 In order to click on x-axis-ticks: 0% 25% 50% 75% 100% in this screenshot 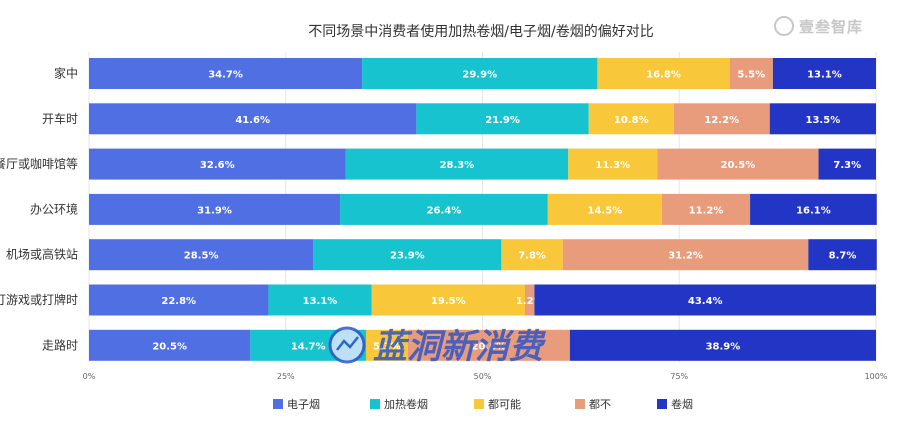, I will do `click(485, 376)`.